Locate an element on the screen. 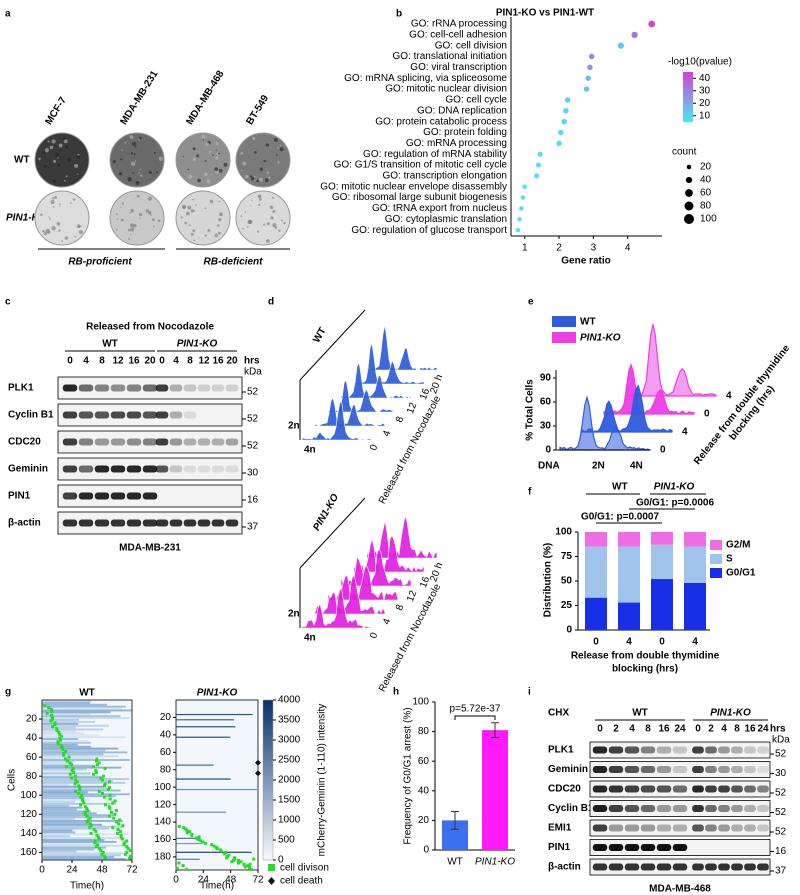 The image size is (800, 895). y-tick-label: GO: cell division is located at coordinates (471, 45).